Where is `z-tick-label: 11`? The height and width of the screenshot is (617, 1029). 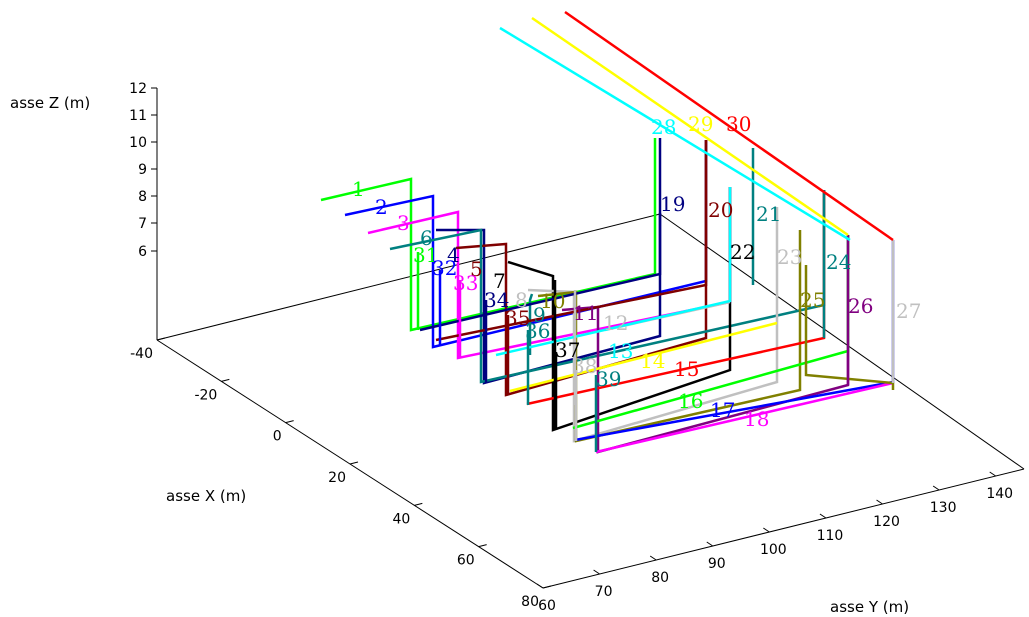
z-tick-label: 11 is located at coordinates (138, 116).